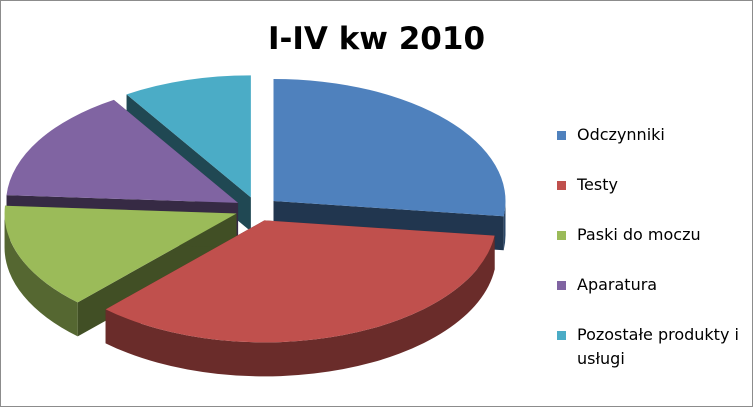 This screenshot has width=753, height=407. Describe the element at coordinates (122, 151) in the screenshot. I see `pie-slice-aparatura` at that location.